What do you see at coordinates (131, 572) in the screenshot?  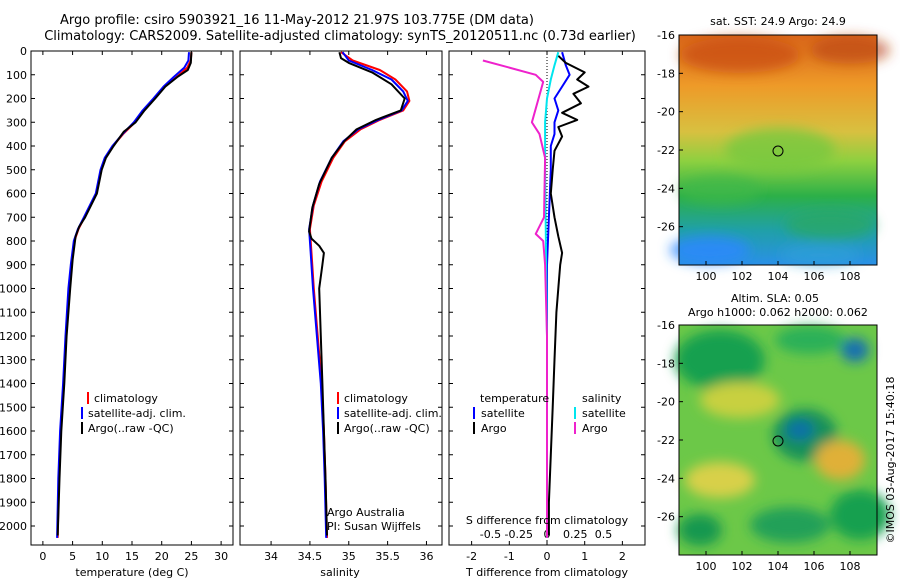 I see `temperature-xlabel: temperature (deg C)` at bounding box center [131, 572].